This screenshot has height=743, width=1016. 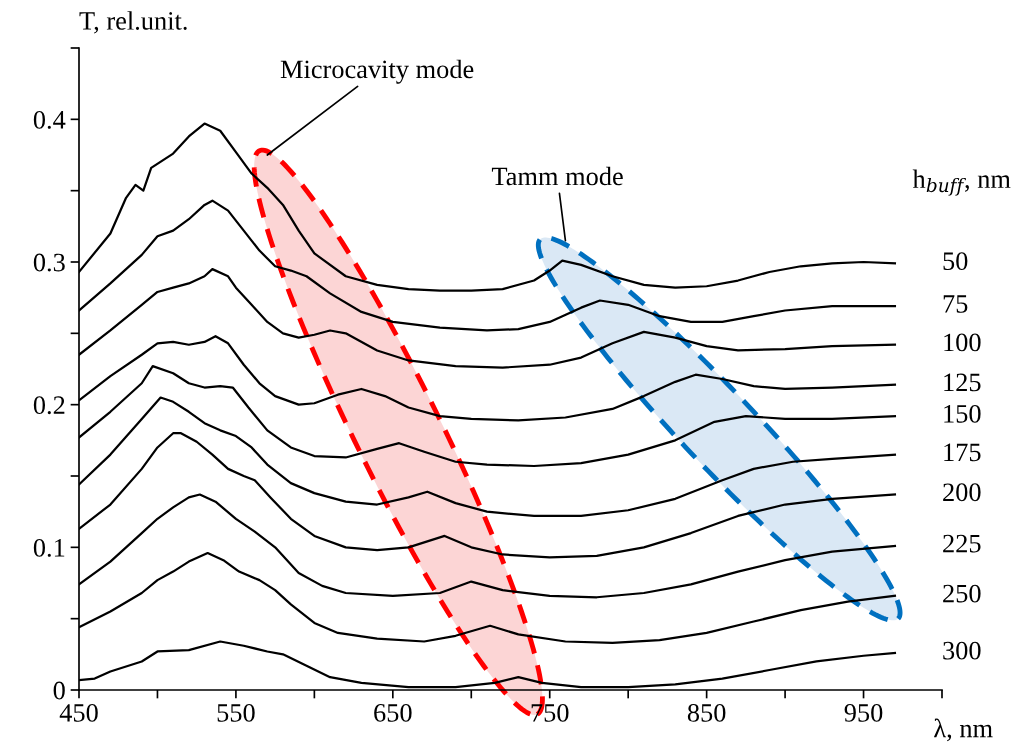 What do you see at coordinates (962, 342) in the screenshot?
I see `series-label: 100` at bounding box center [962, 342].